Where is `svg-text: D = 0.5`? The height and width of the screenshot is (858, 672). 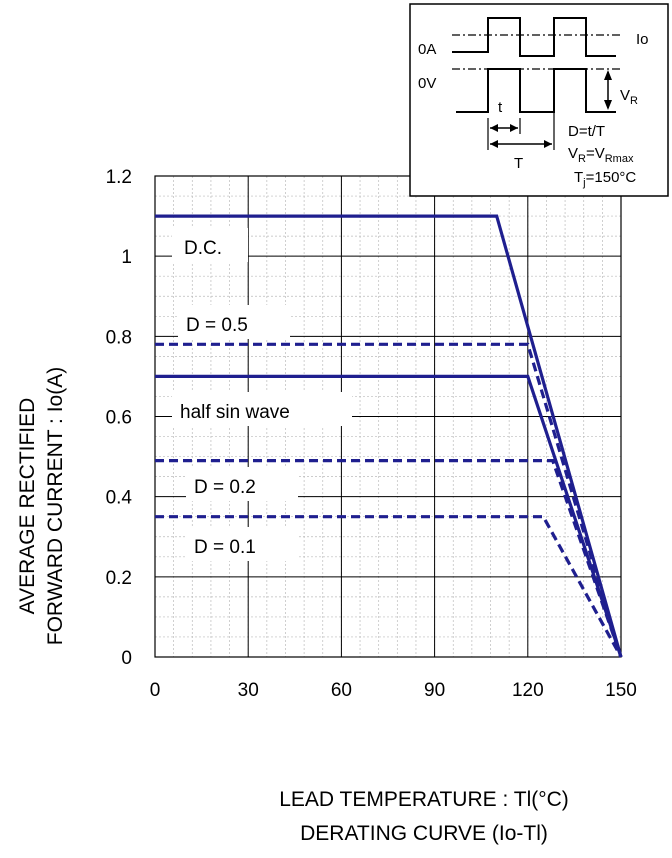 svg-text: D = 0.5 is located at coordinates (217, 325).